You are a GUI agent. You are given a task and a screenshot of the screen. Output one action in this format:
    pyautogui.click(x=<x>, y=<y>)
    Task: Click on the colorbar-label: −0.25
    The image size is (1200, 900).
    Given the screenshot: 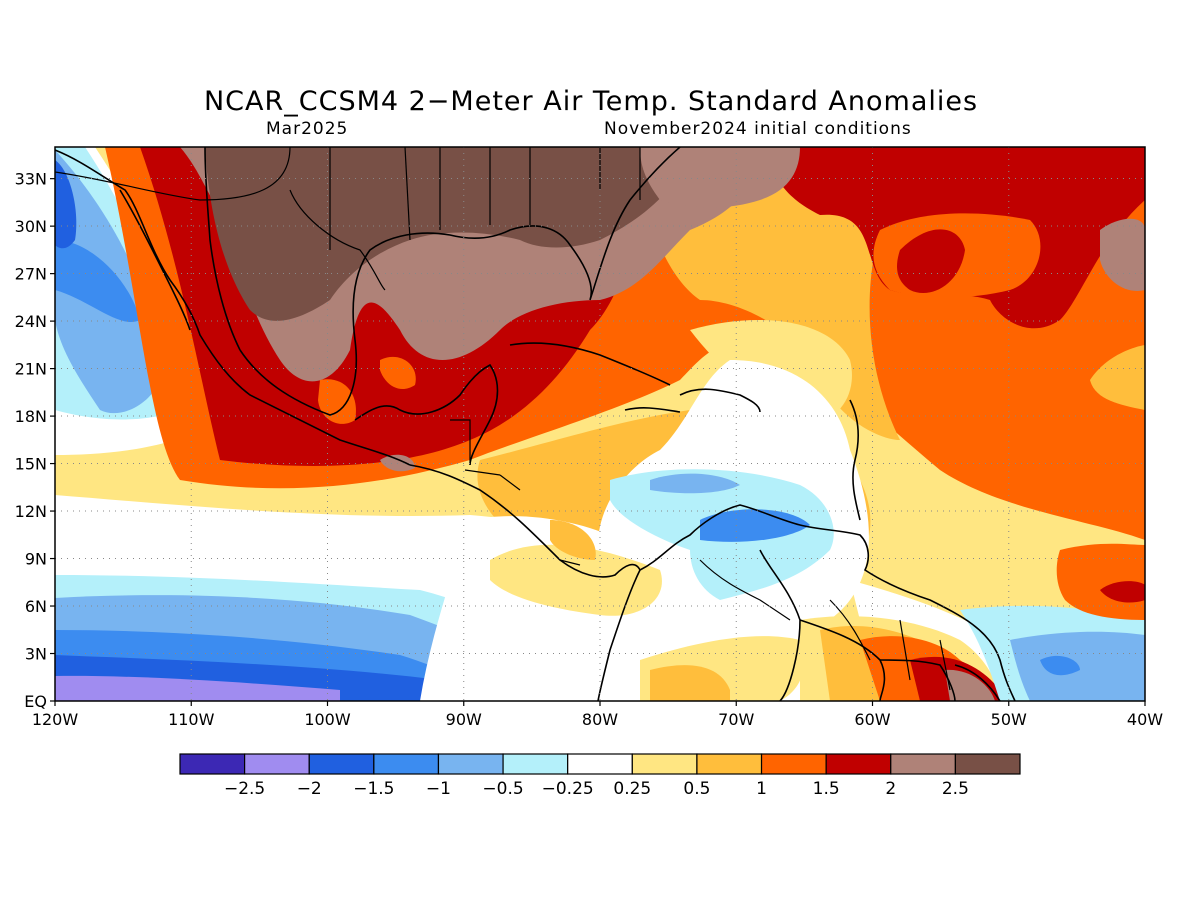 What is the action you would take?
    pyautogui.click(x=568, y=789)
    